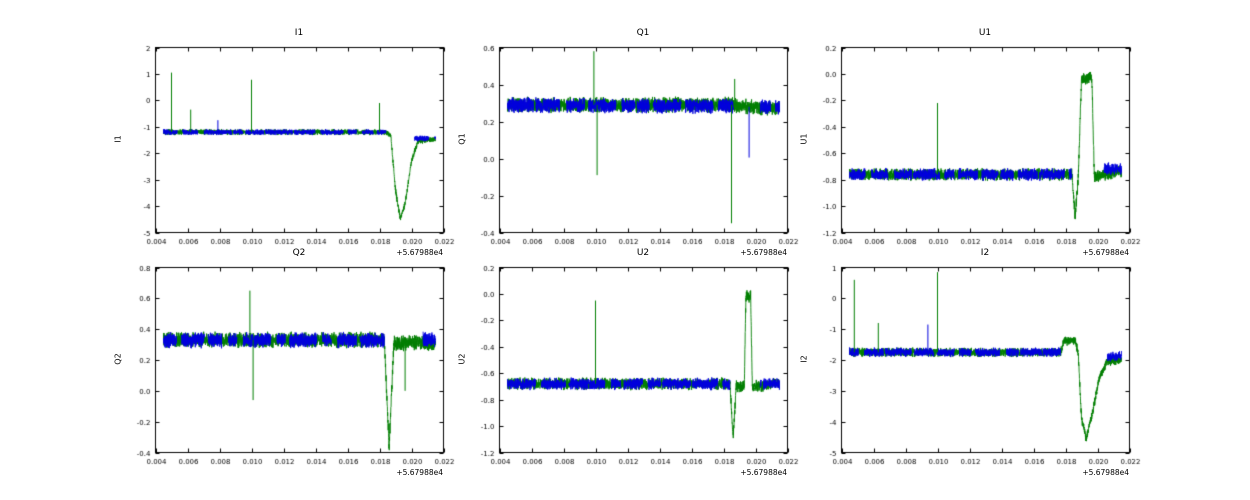  Describe the element at coordinates (763, 472) in the screenshot. I see `x-offset-label-u2: +5.67988e4` at that location.